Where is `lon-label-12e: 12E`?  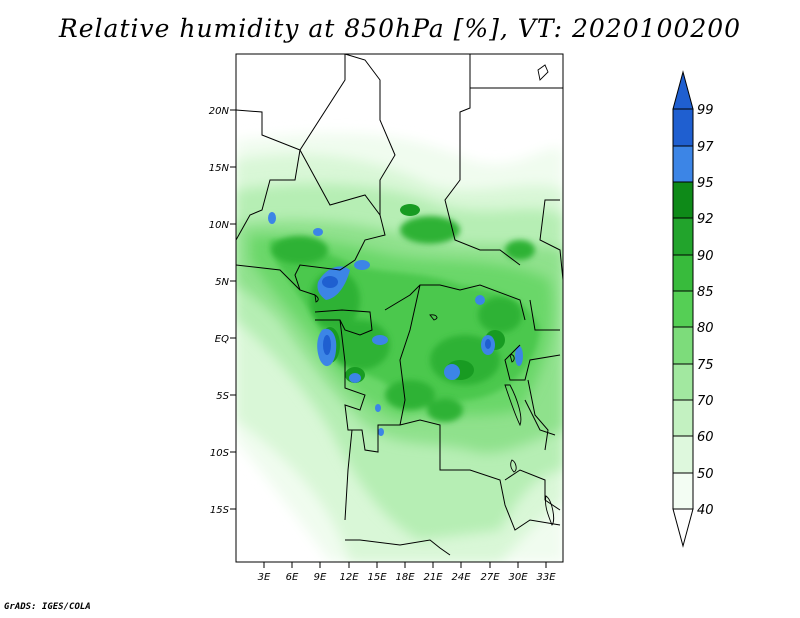
lon-label-12e: 12E is located at coordinates (349, 577).